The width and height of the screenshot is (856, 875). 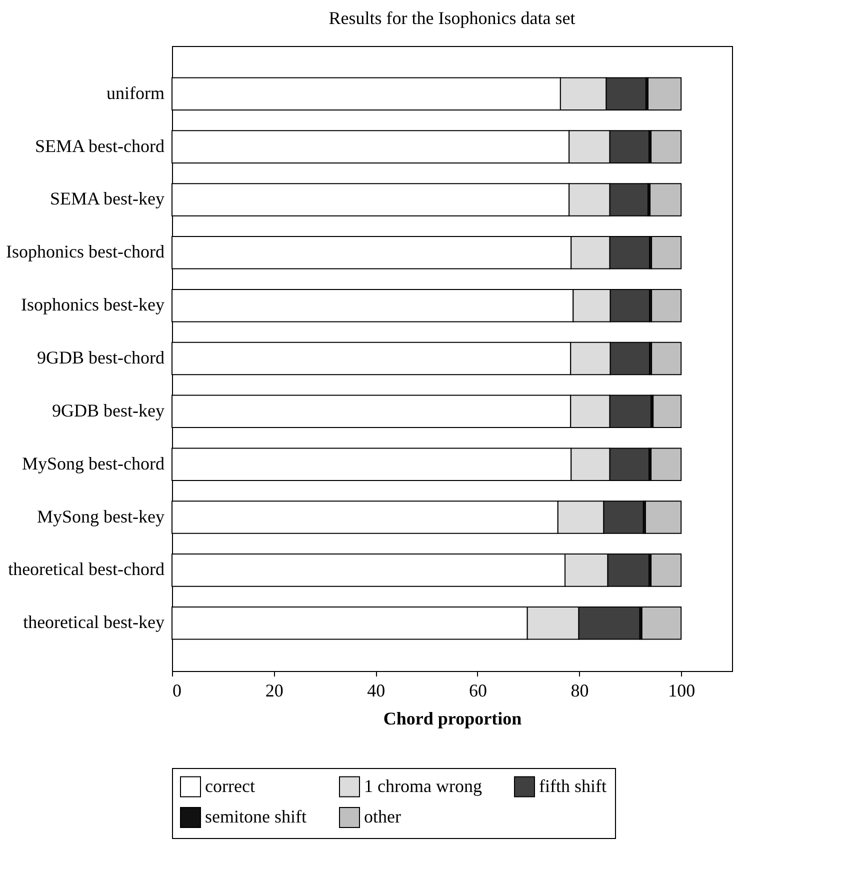 What do you see at coordinates (100, 358) in the screenshot?
I see `y-tick-label: 9GDB best-chord` at bounding box center [100, 358].